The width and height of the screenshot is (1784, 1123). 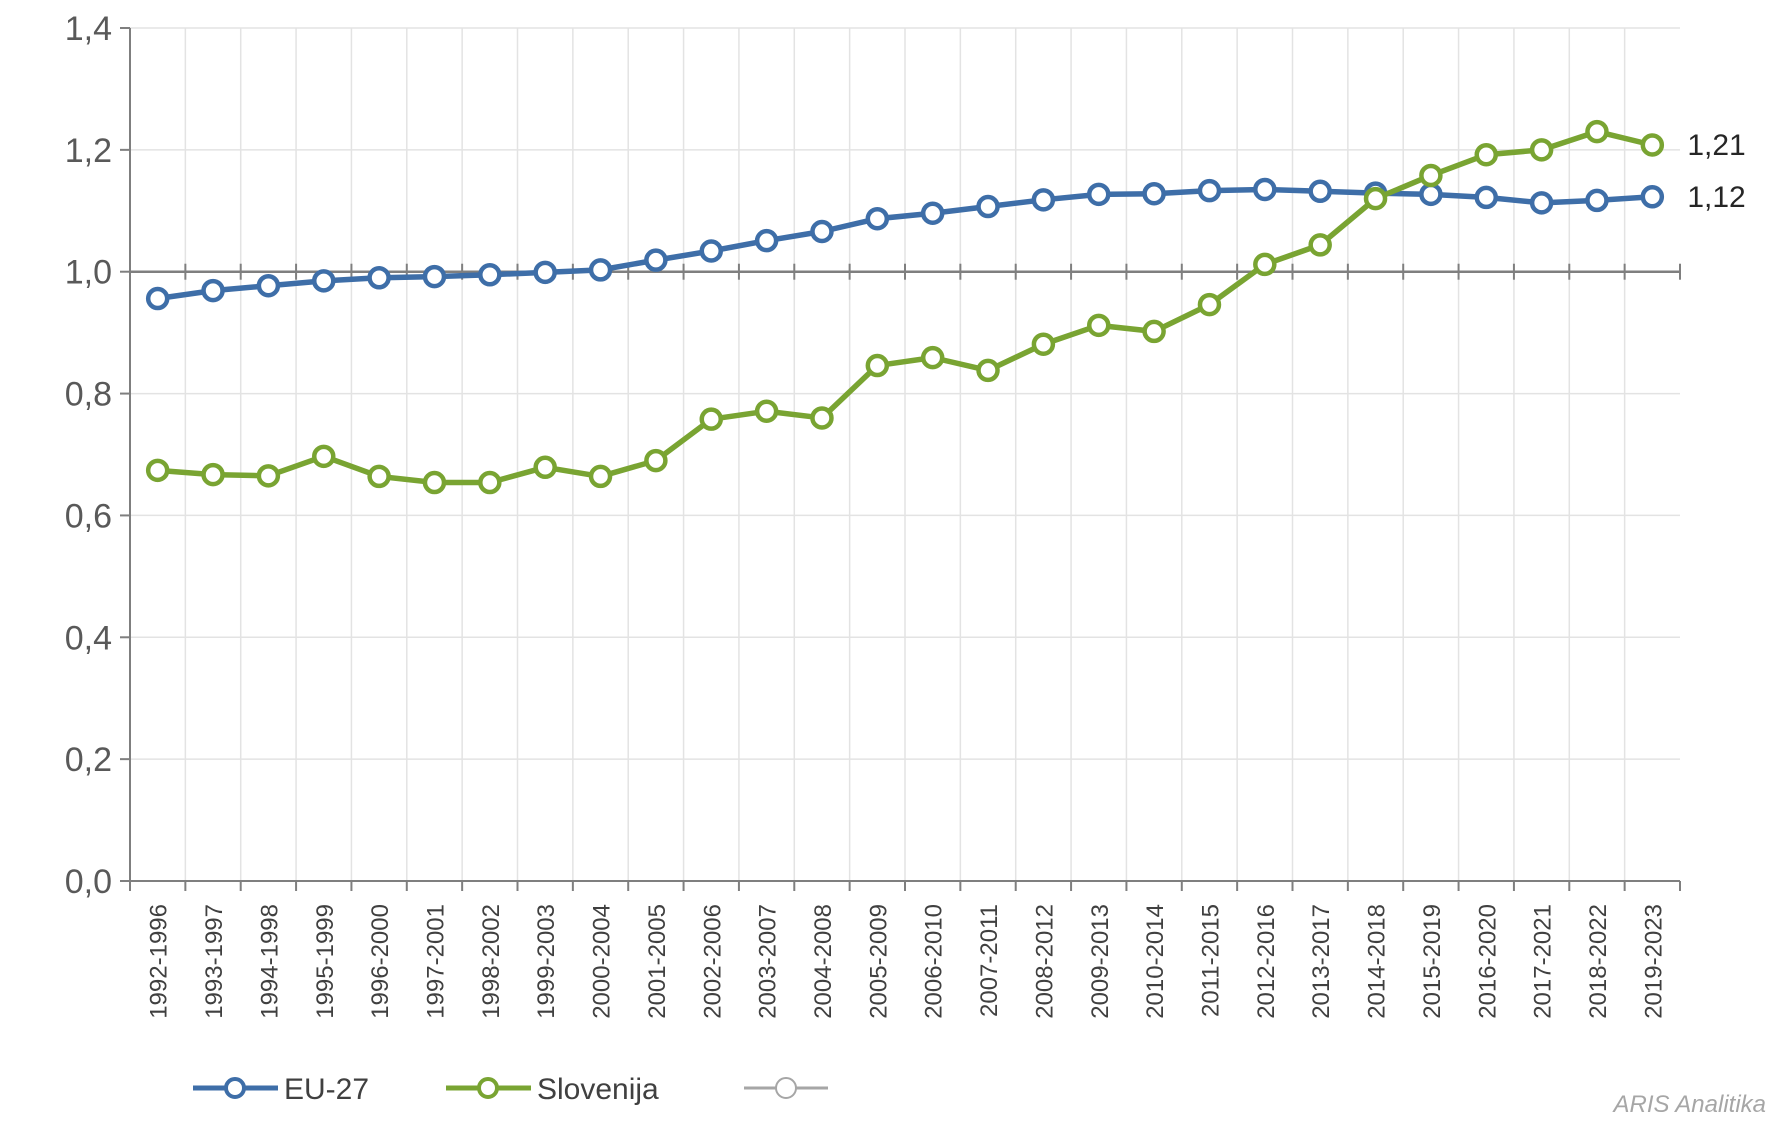 What do you see at coordinates (878, 961) in the screenshot?
I see `x-tick-label: 2005-2009` at bounding box center [878, 961].